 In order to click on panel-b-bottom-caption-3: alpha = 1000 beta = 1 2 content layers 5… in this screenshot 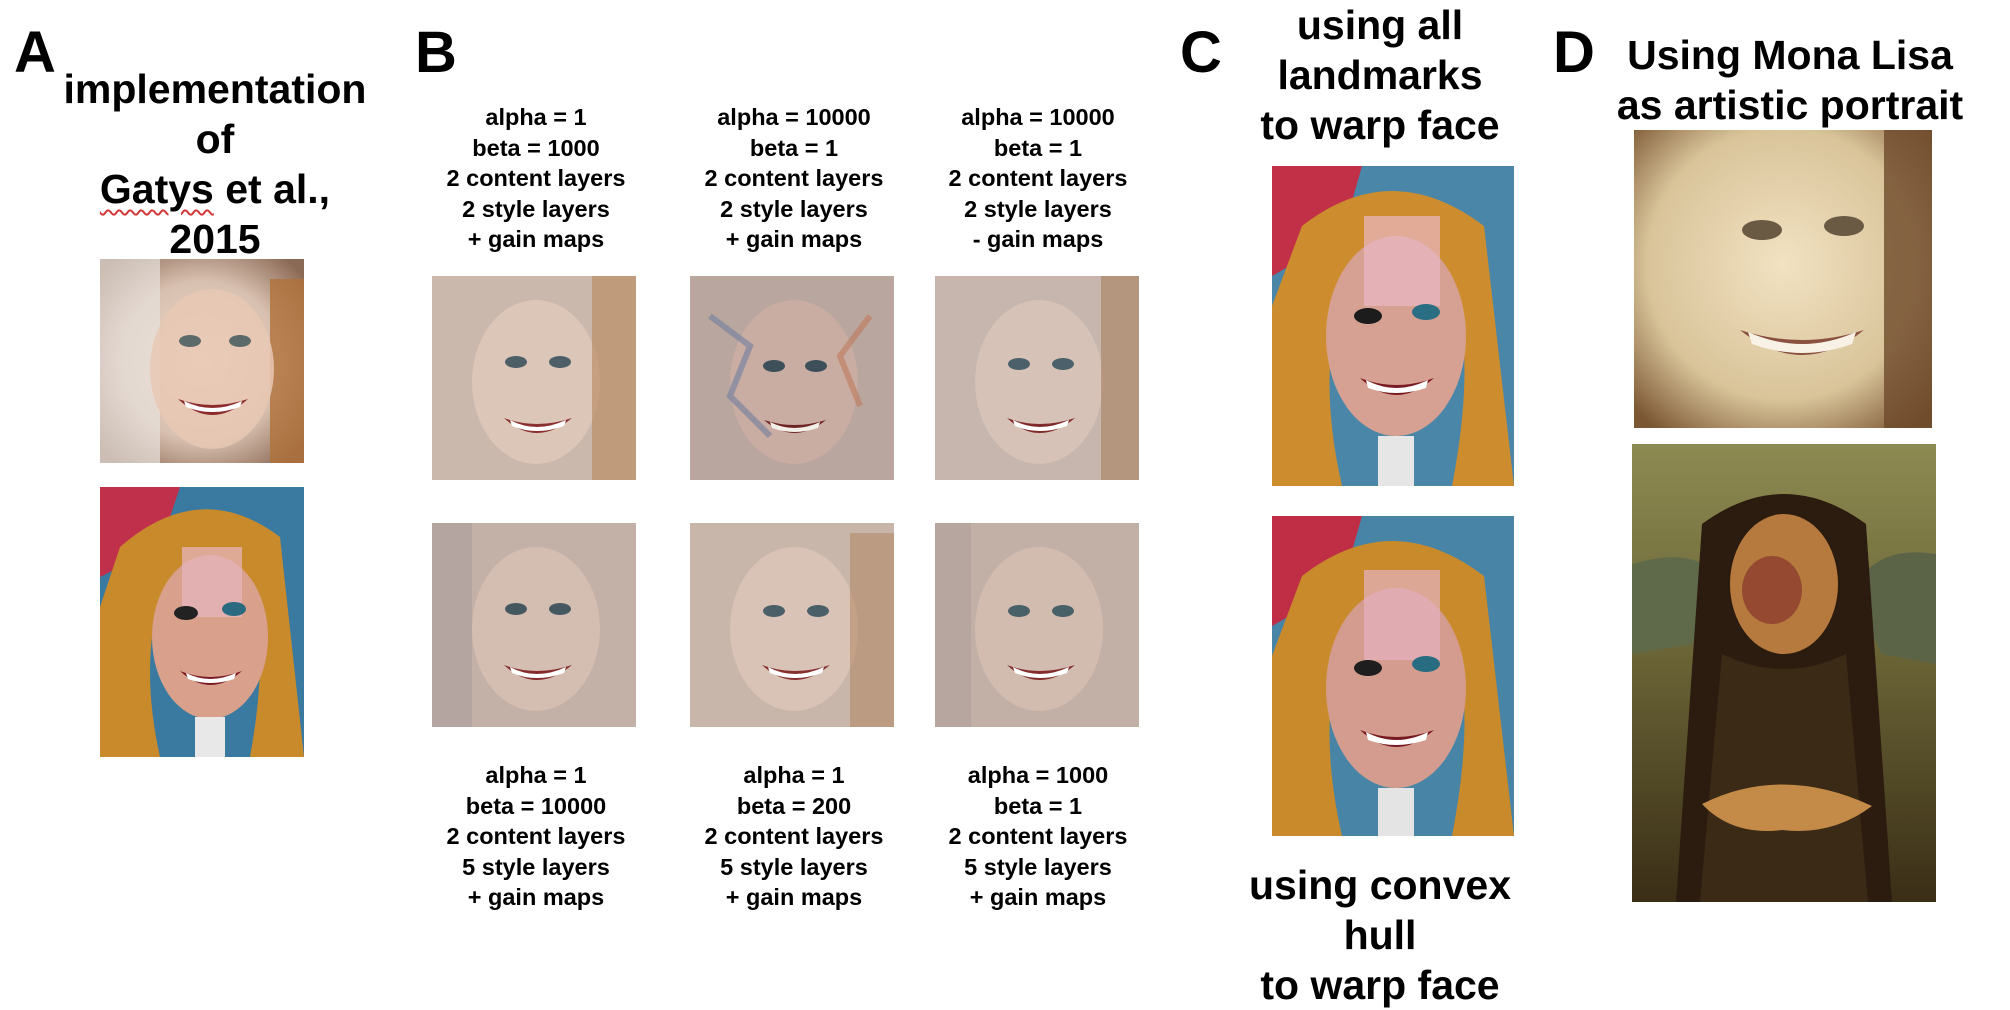, I will do `click(1038, 836)`.